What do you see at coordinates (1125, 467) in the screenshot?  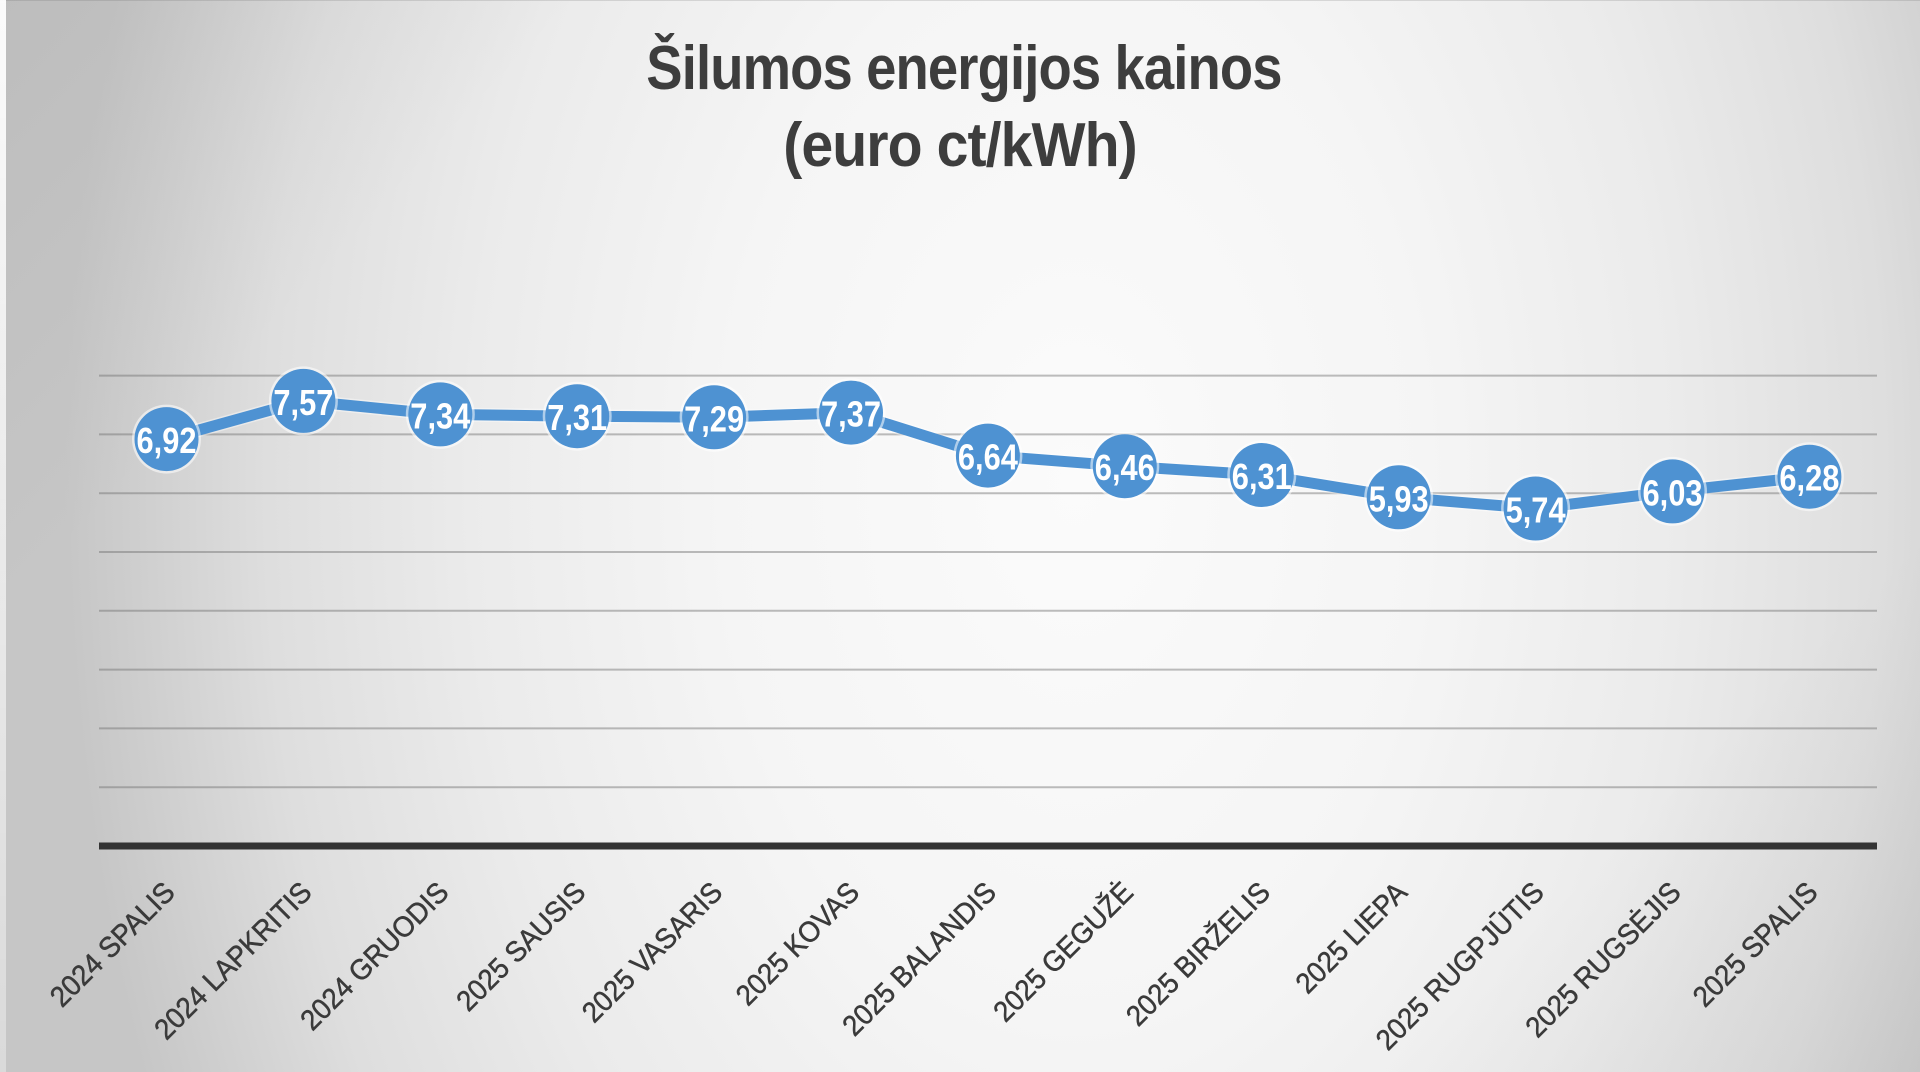 I see `svg-text: 6,46` at bounding box center [1125, 467].